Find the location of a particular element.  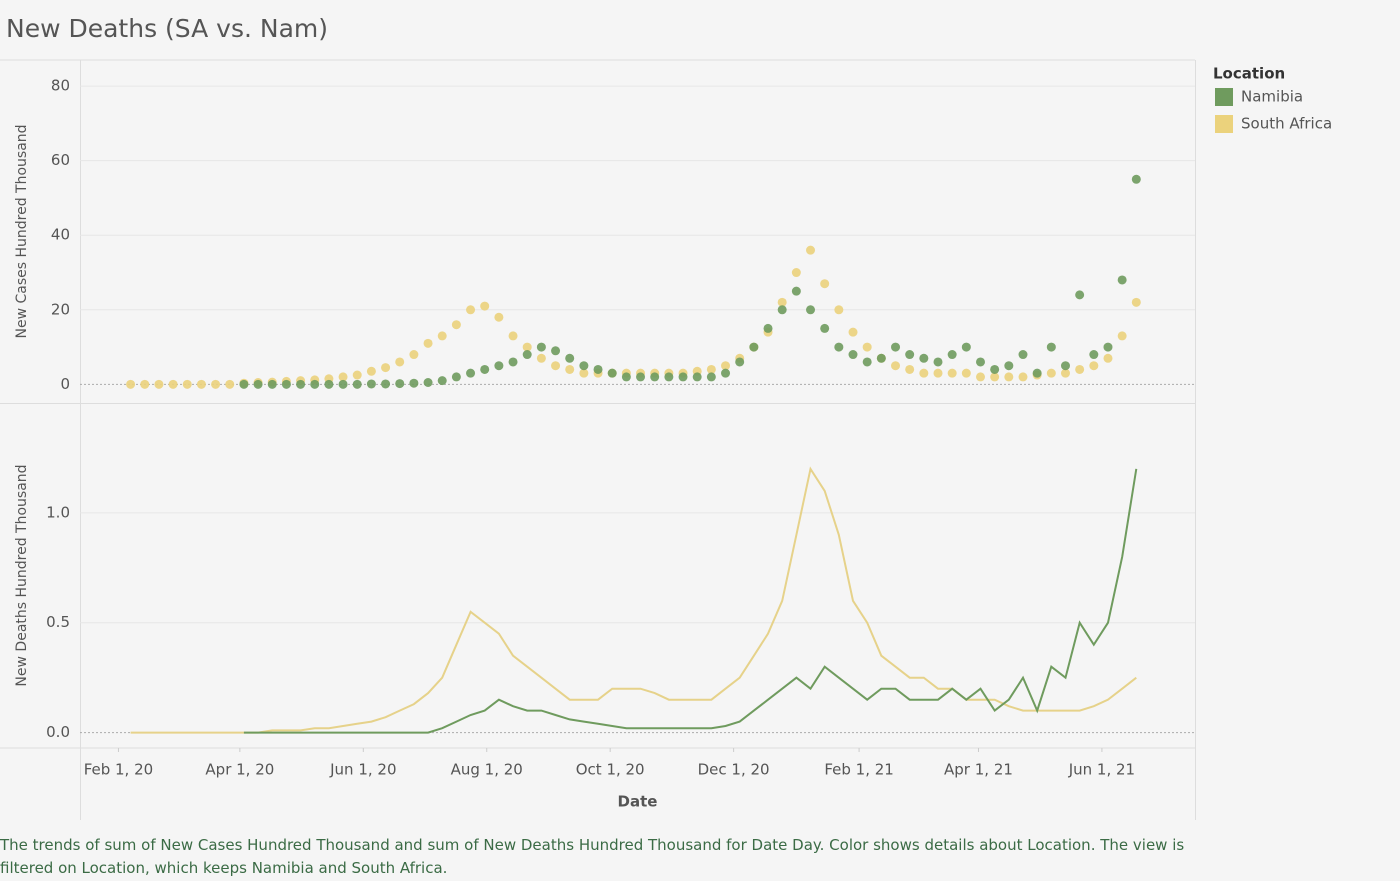

legend-swatch is located at coordinates (1224, 97).